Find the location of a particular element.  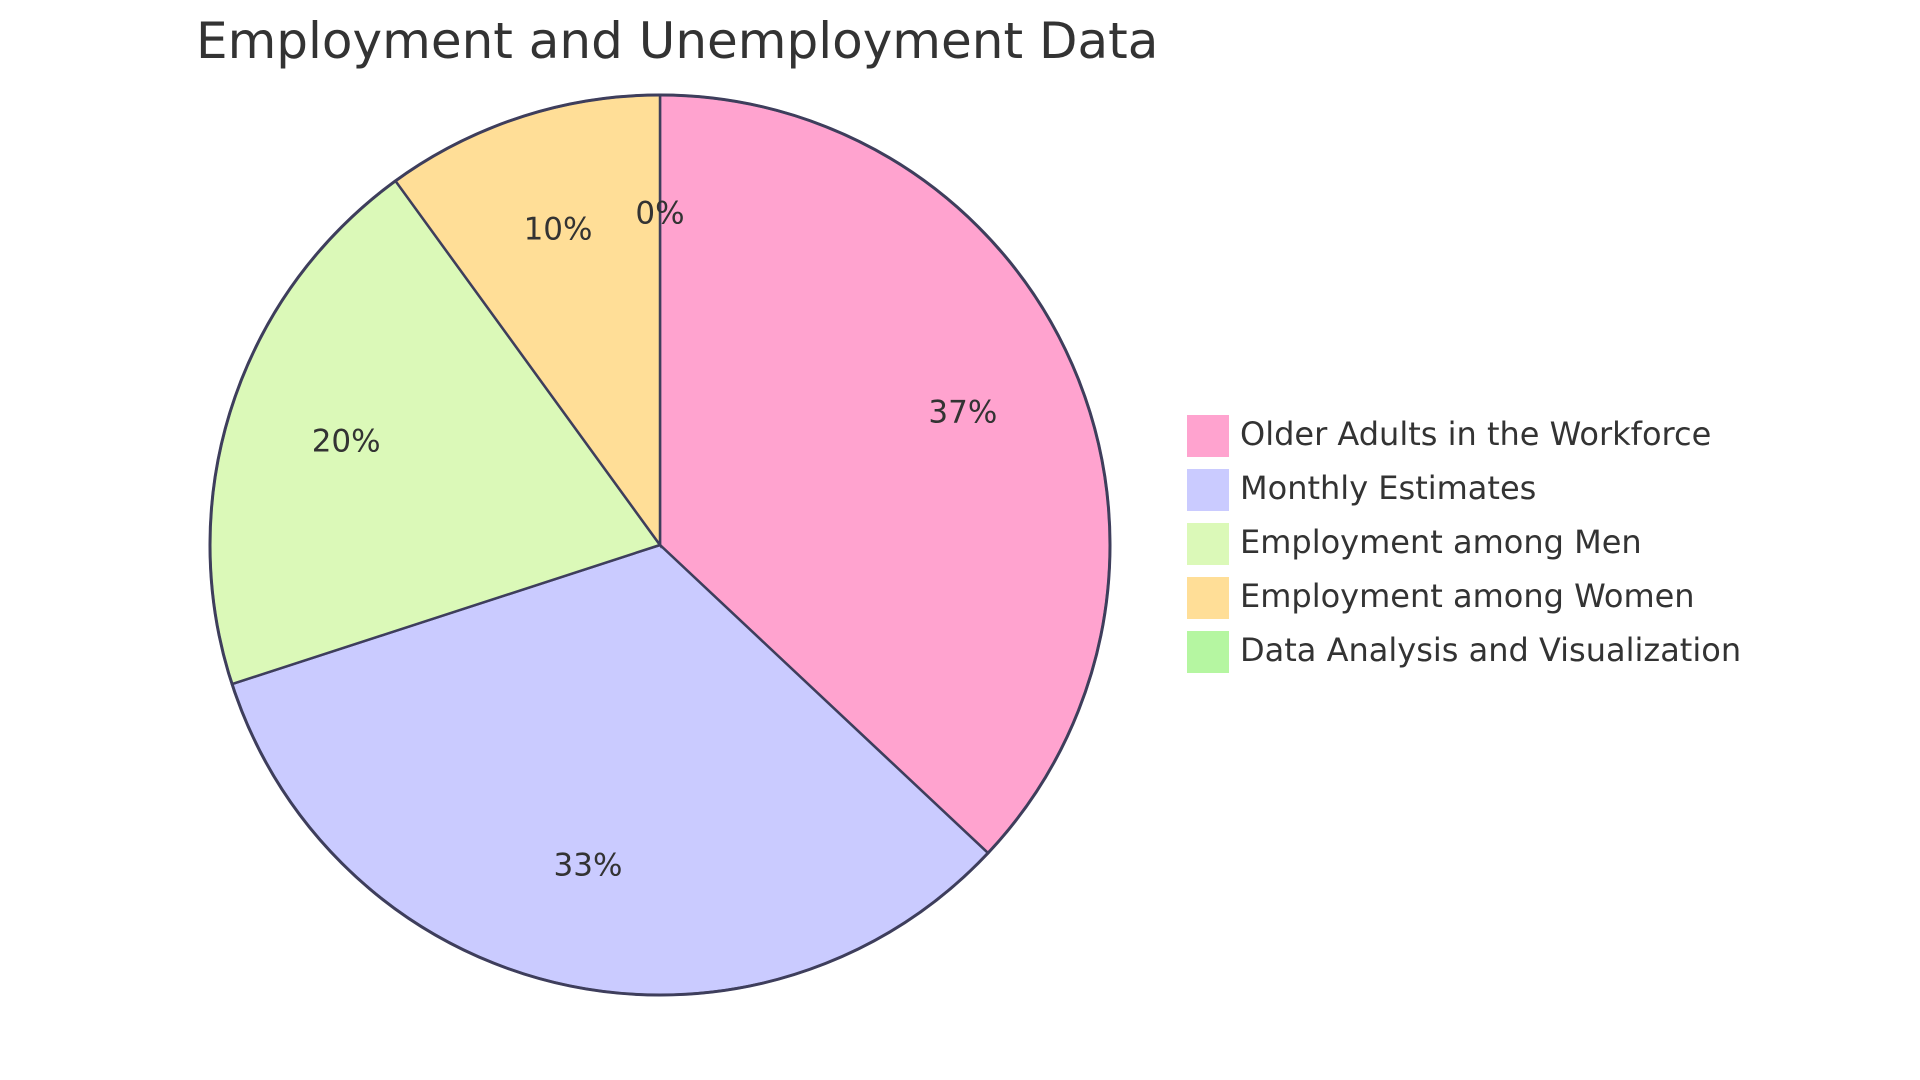

legend-label-0: Older Adults in the Workforce is located at coordinates (1475, 434).